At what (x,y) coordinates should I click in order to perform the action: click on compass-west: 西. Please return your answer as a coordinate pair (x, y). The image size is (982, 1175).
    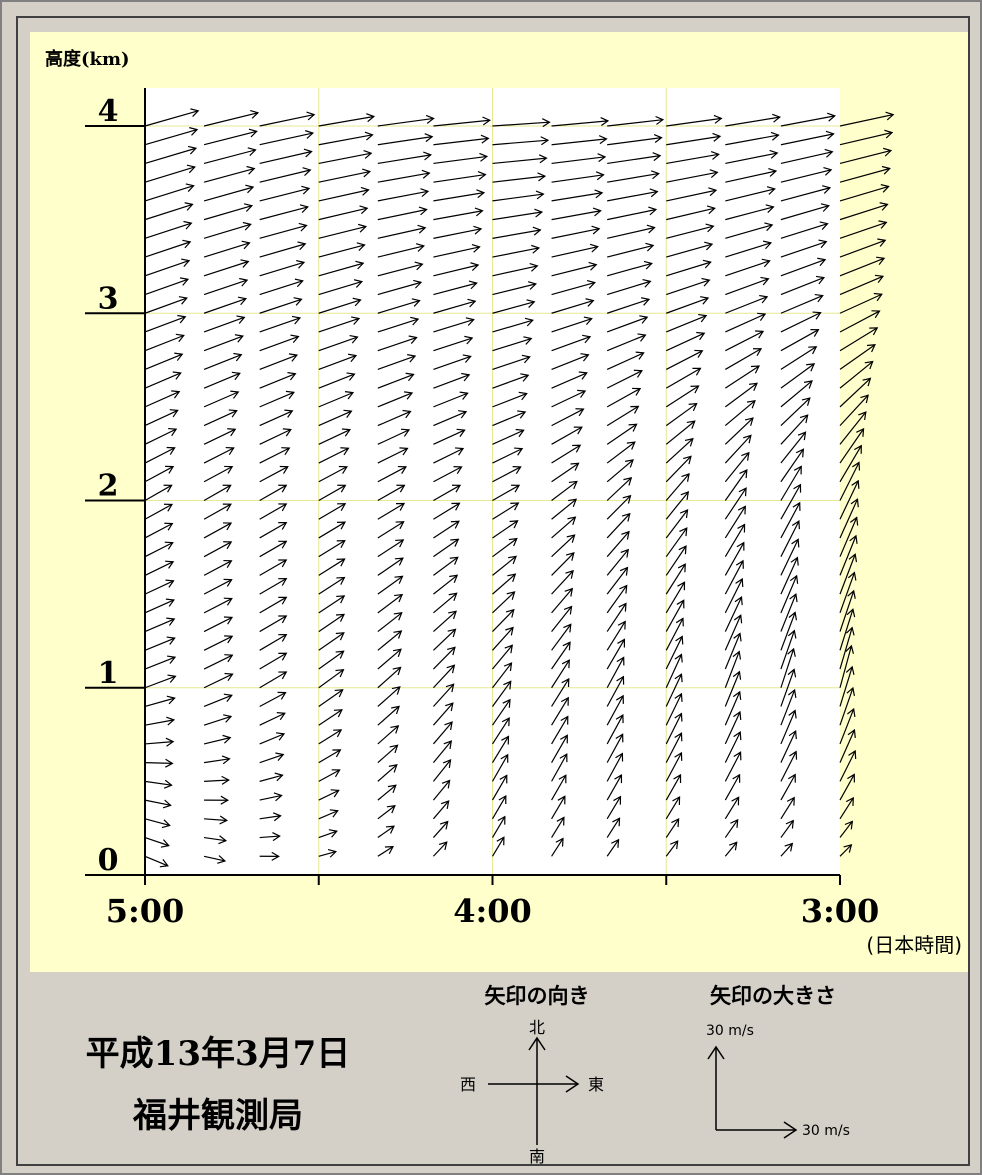
    Looking at the image, I should click on (468, 1084).